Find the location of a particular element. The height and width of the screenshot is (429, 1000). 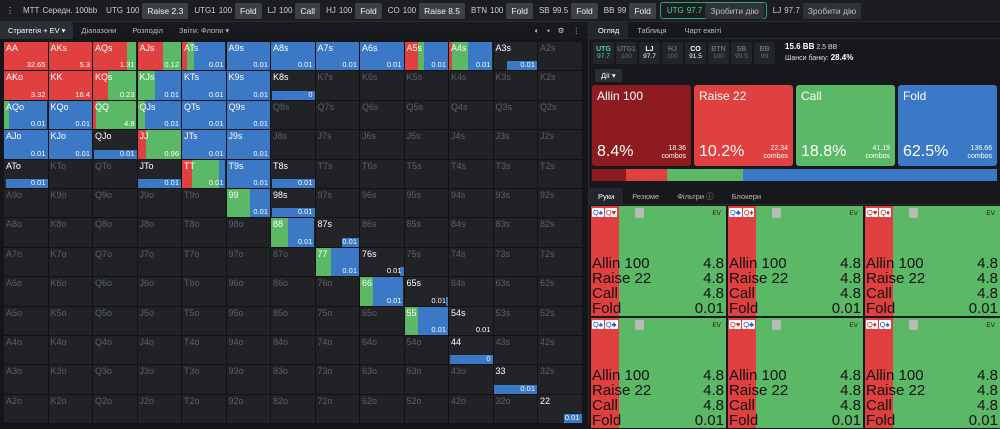

hand-cell: J8o is located at coordinates (159, 233).